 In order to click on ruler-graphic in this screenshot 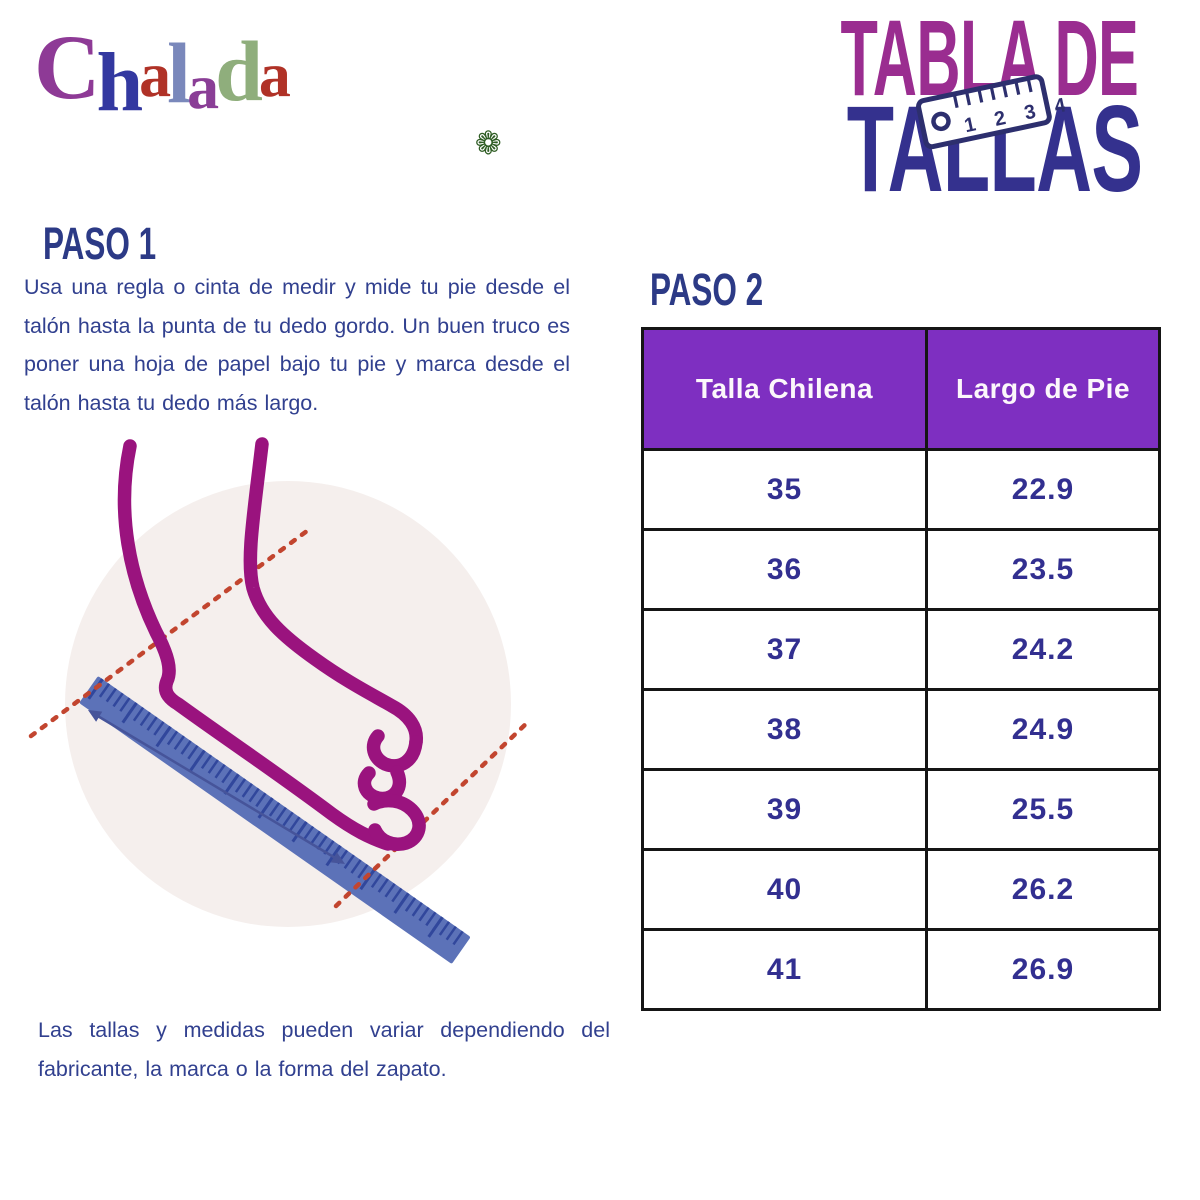, I will do `click(274, 820)`.